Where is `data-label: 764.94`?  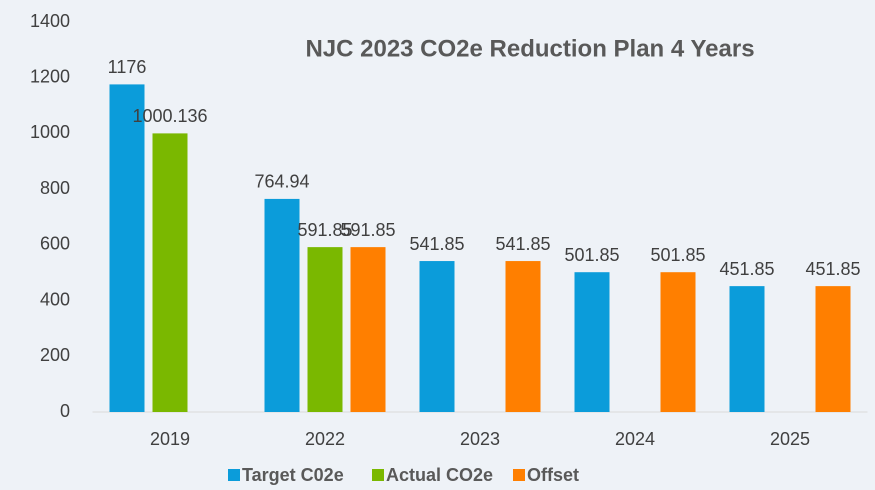
data-label: 764.94 is located at coordinates (281, 182).